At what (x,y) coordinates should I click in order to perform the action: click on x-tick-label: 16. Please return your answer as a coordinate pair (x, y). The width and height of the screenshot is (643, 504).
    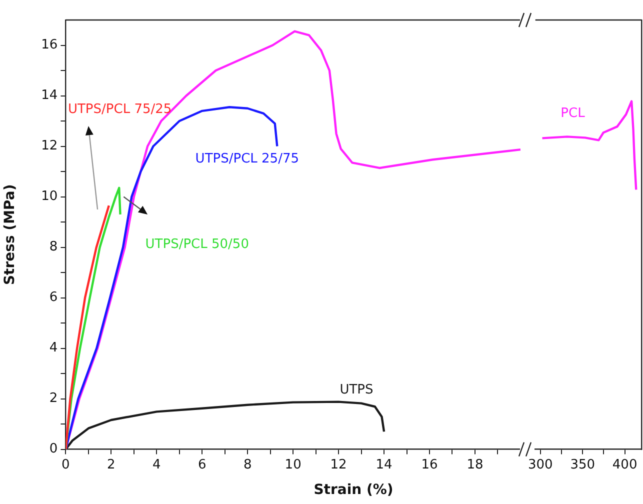
    Looking at the image, I should click on (429, 464).